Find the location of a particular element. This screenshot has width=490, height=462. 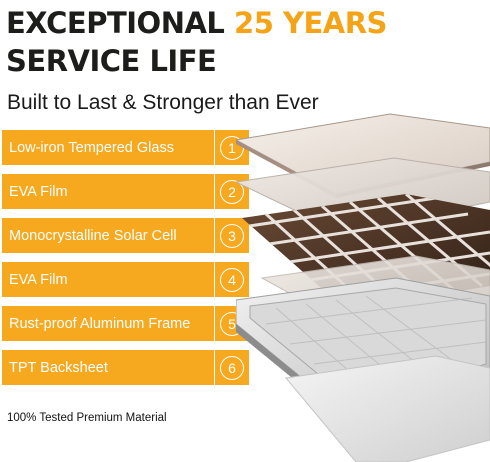

layer-item-1: Low-iron Tempered Glass 1 is located at coordinates (127, 147).